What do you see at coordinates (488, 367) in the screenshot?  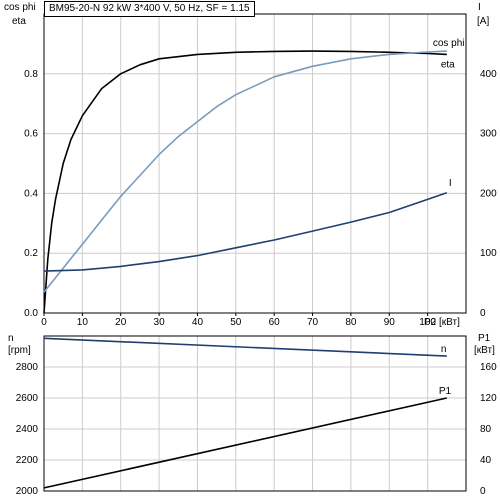 I see `p1-tick-label: 160` at bounding box center [488, 367].